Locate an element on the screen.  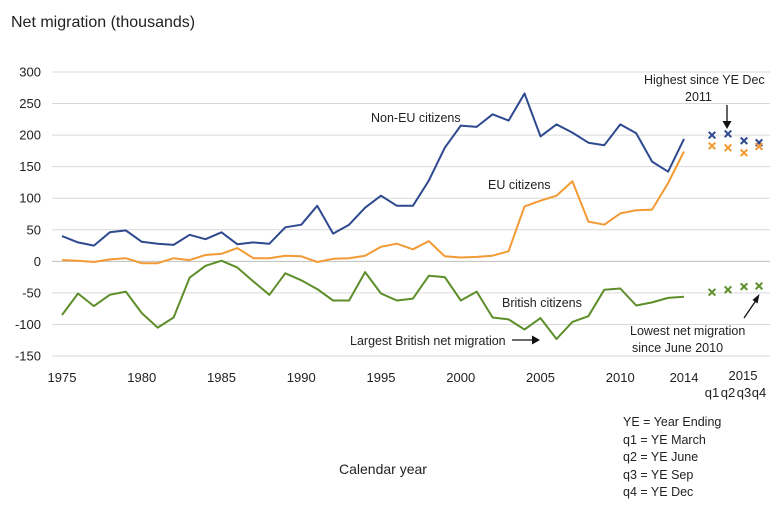
x-tick-label: 2010 is located at coordinates (620, 377).